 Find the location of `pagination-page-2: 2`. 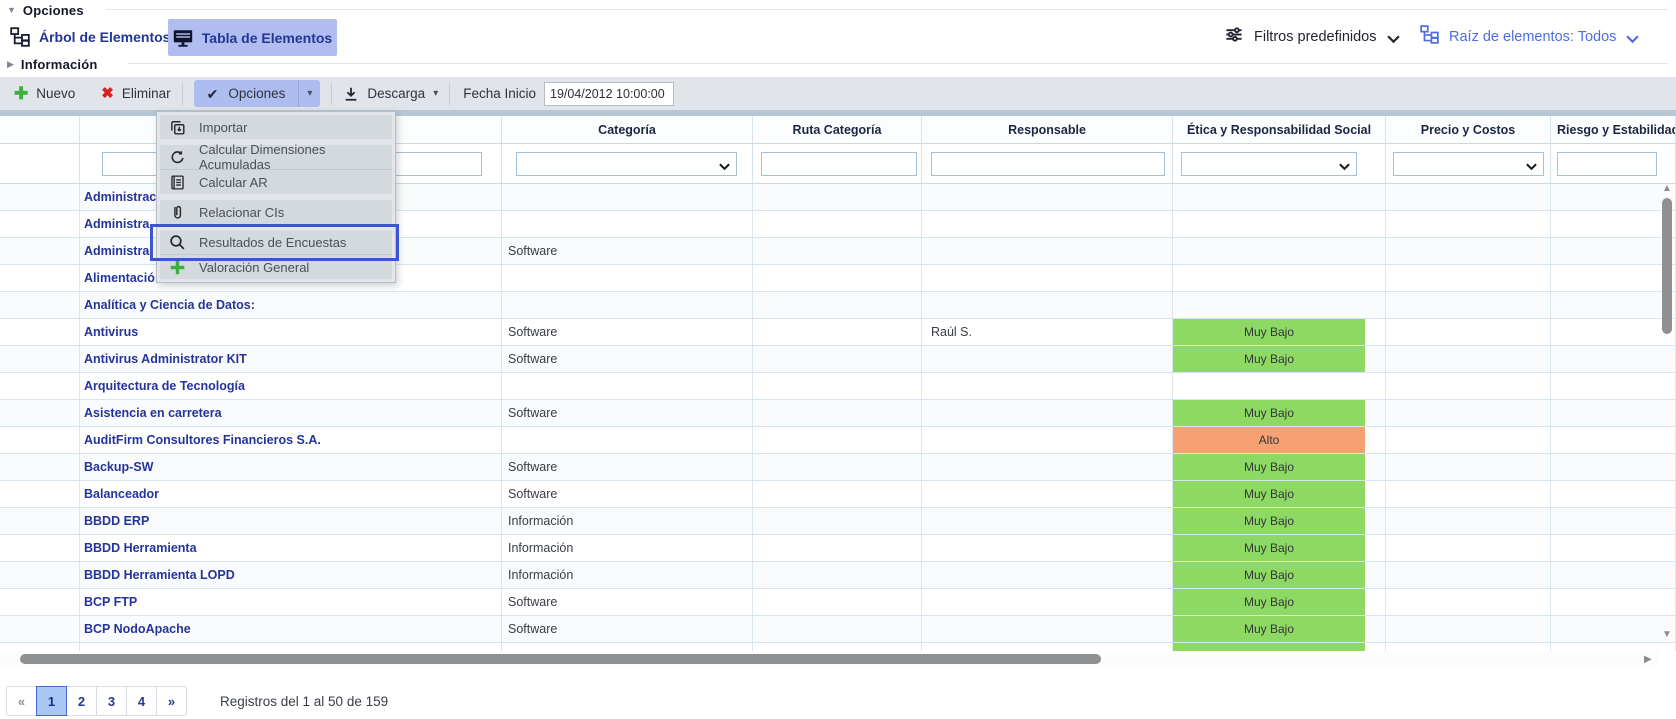

pagination-page-2: 2 is located at coordinates (81, 701).